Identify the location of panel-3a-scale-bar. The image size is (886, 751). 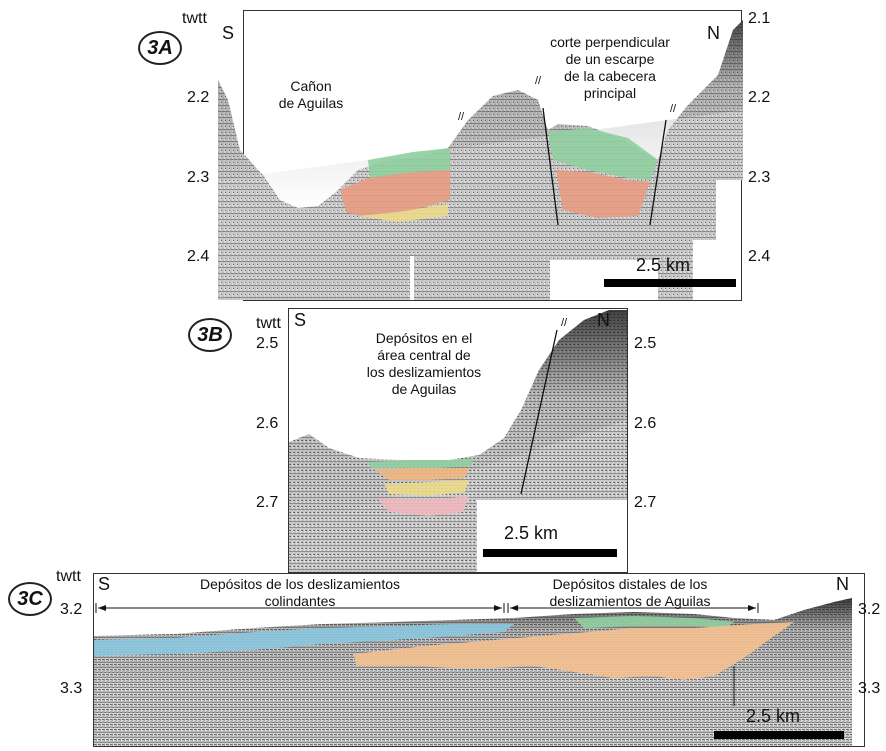
(670, 283).